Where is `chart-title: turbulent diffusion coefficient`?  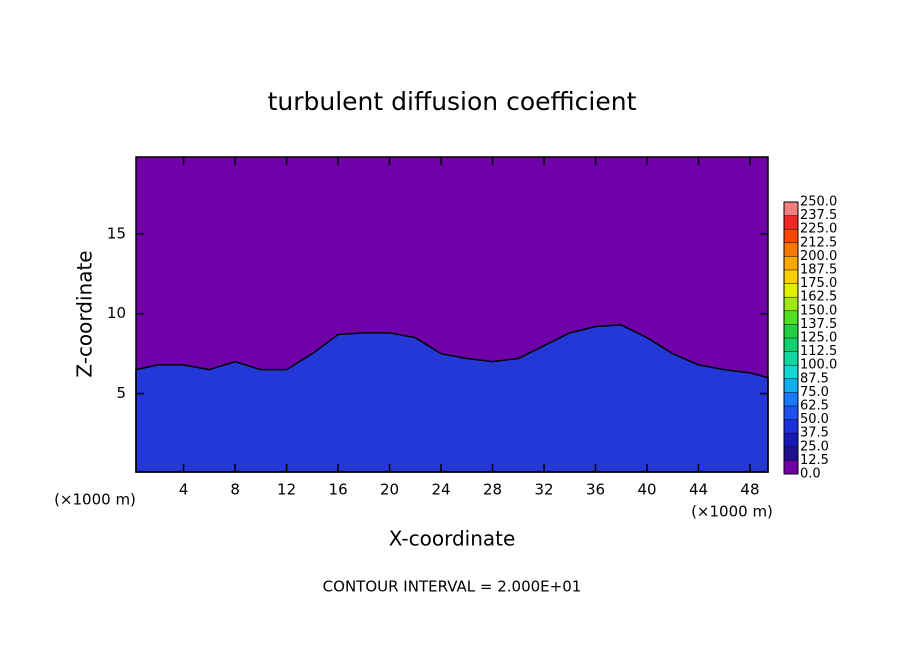
chart-title: turbulent diffusion coefficient is located at coordinates (452, 101).